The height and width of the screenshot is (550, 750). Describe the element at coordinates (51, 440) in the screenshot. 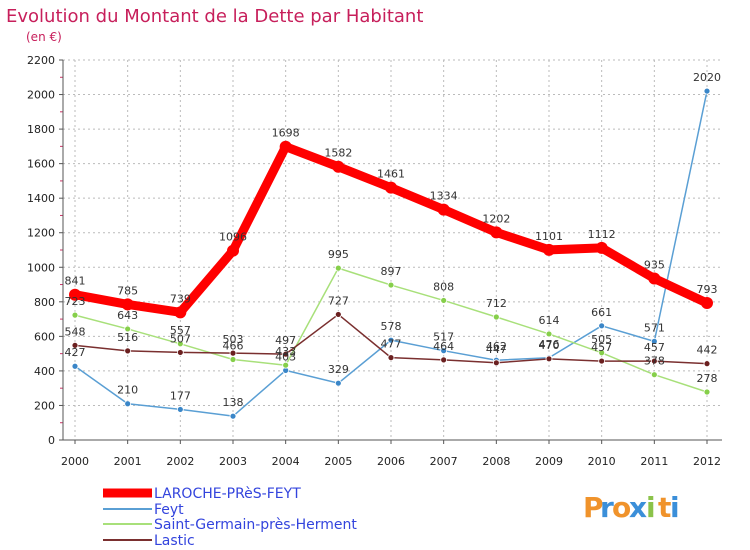

I see `y-tick-label: 0` at that location.